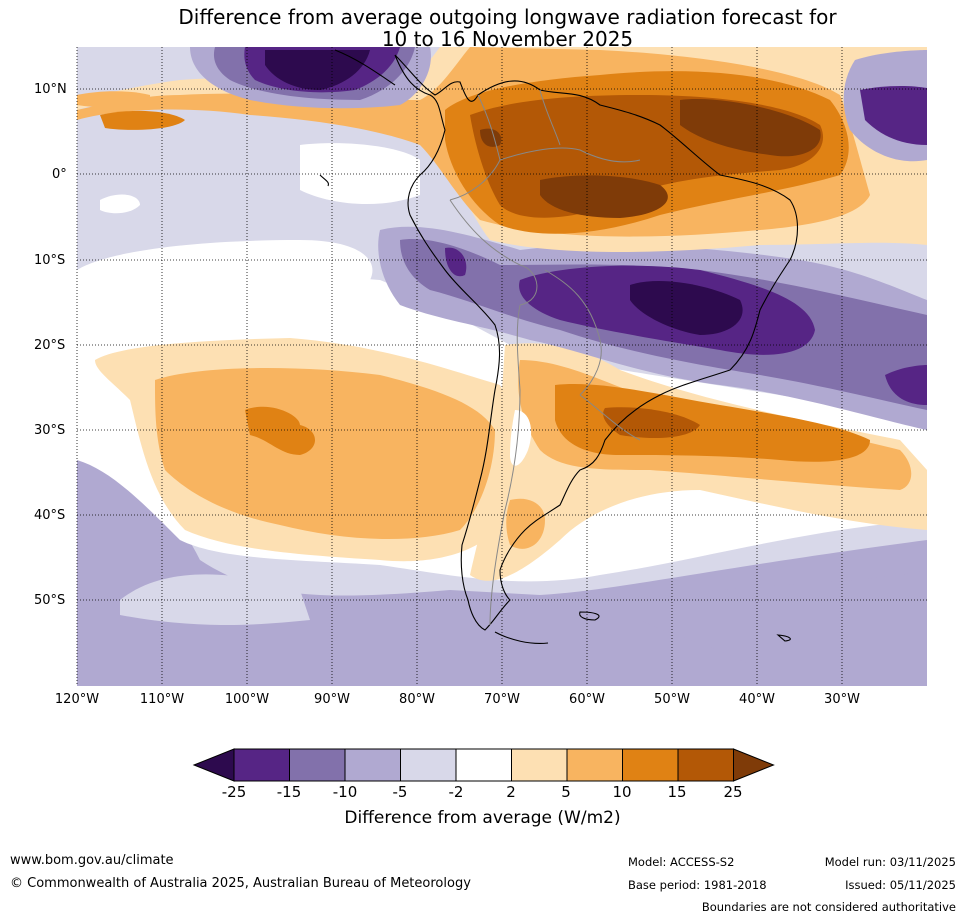 The image size is (965, 919). Describe the element at coordinates (686, 307) in the screenshot. I see `contour-fill-below-neg25-brazil` at that location.